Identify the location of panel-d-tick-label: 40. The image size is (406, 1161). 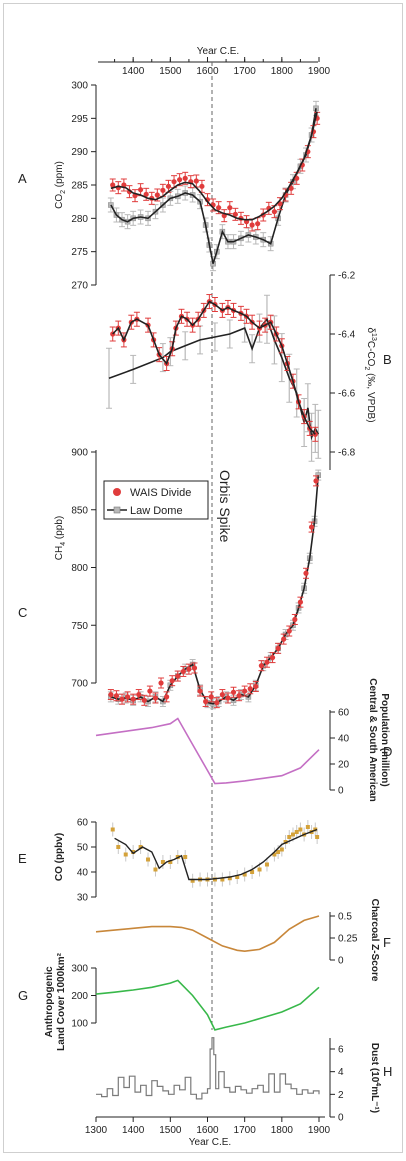
(344, 739).